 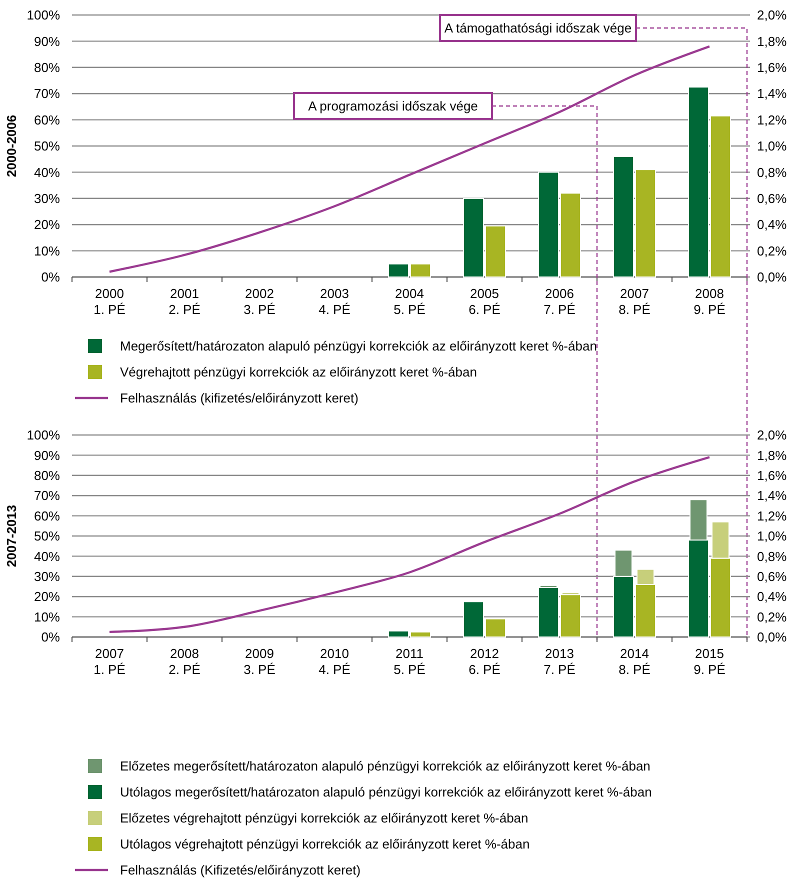 What do you see at coordinates (560, 301) in the screenshot?
I see `x-tick-label: 2006 7. PÉ` at bounding box center [560, 301].